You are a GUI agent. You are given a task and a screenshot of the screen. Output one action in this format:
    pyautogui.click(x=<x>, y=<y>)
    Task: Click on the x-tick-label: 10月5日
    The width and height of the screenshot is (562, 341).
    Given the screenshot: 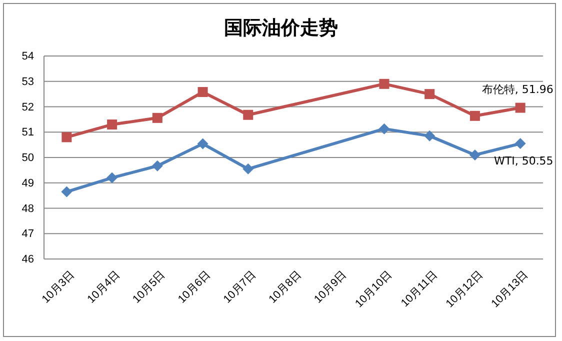 What is the action you would take?
    pyautogui.click(x=149, y=287)
    